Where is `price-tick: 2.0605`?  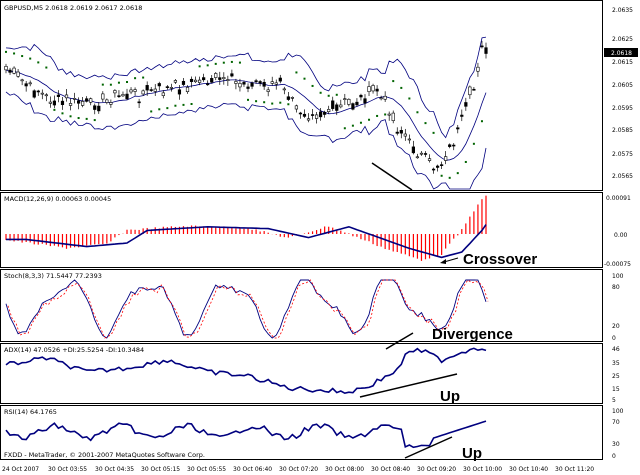 price-tick: 2.0605 is located at coordinates (622, 85).